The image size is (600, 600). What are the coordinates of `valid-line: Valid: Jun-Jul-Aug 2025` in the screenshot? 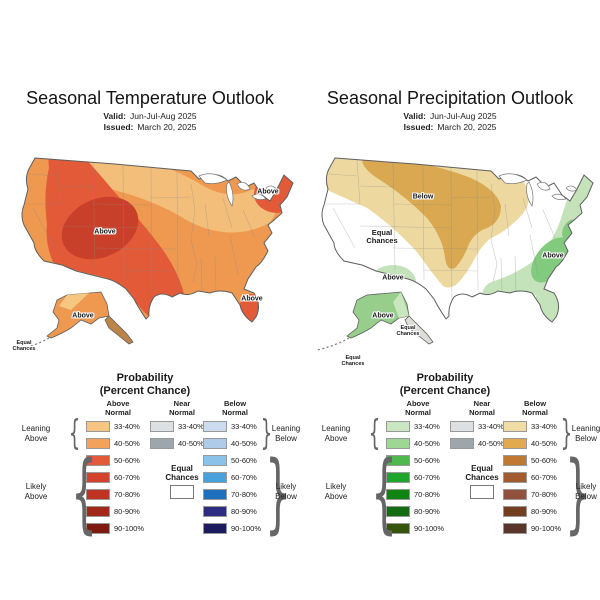 It's located at (150, 116).